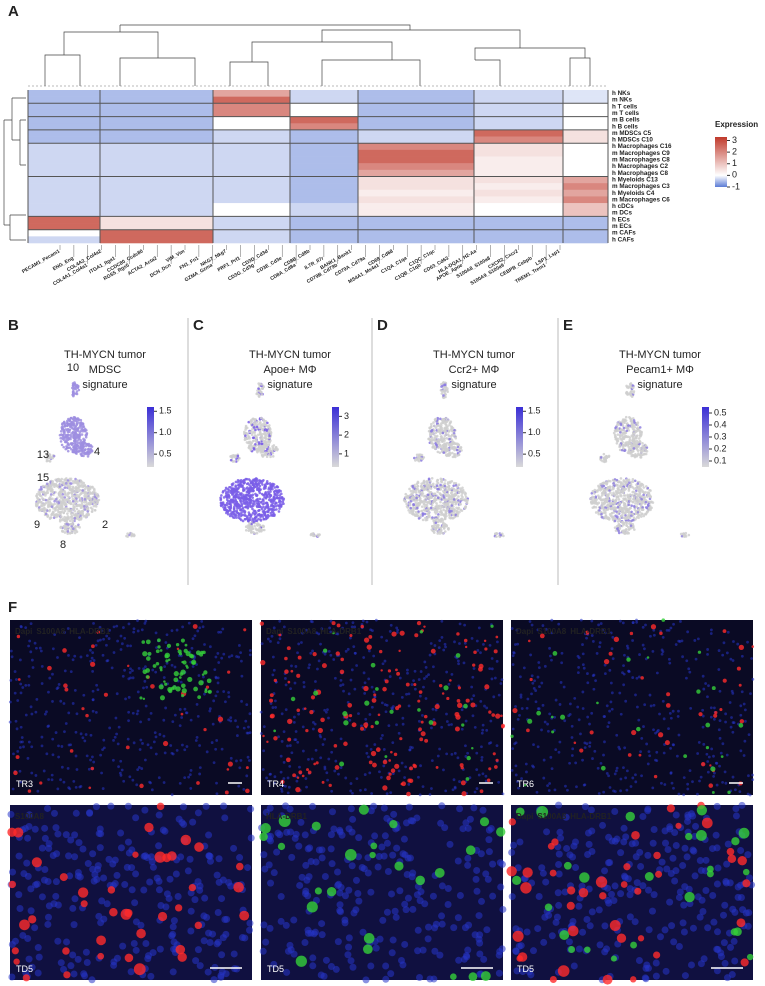 The height and width of the screenshot is (986, 765). I want to click on heatmap, so click(318, 166).